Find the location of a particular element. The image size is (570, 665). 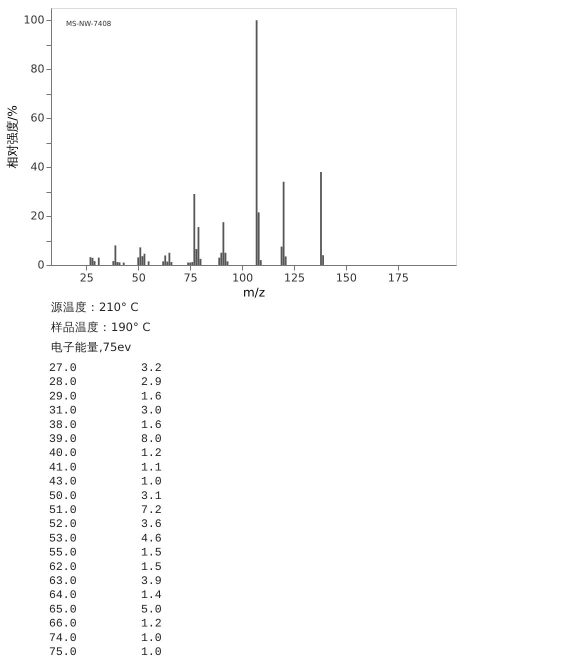

x-axis-title: m/z is located at coordinates (254, 293).